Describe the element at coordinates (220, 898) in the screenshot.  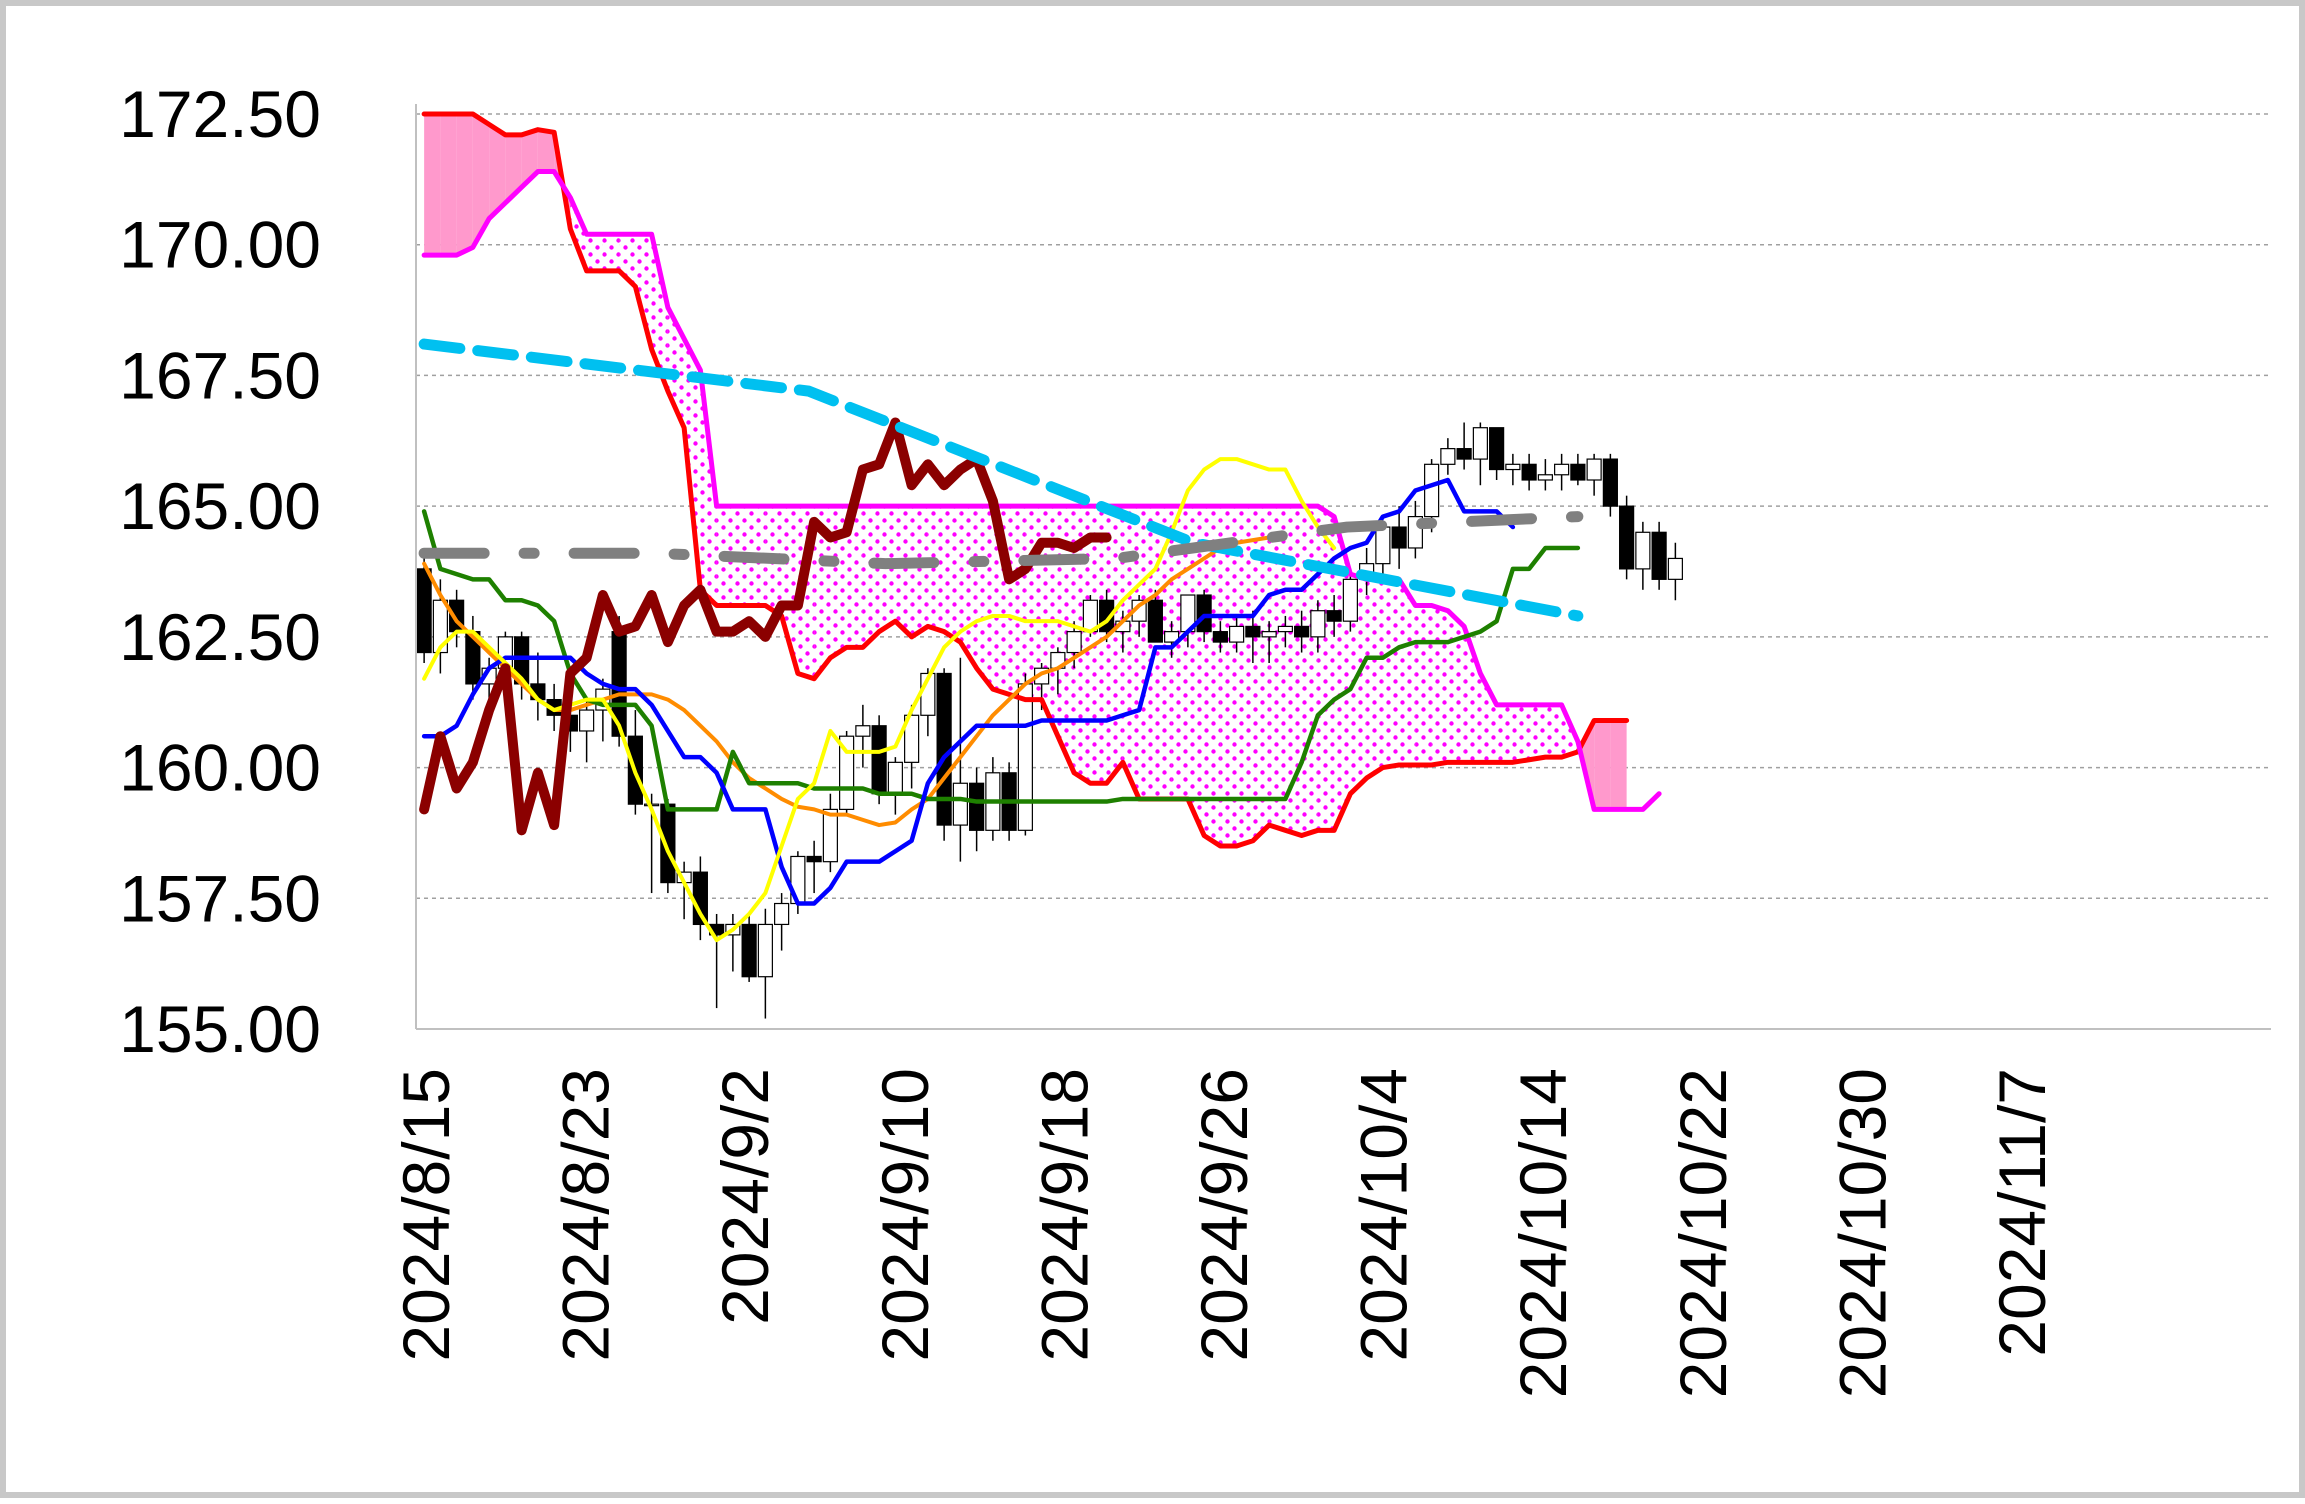
I see `y-tick-label: 157.50` at that location.